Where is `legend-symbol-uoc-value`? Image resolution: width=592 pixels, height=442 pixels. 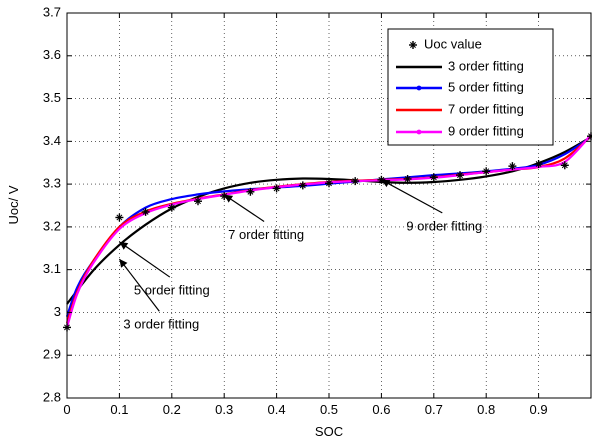 legend-symbol-uoc-value is located at coordinates (413, 45).